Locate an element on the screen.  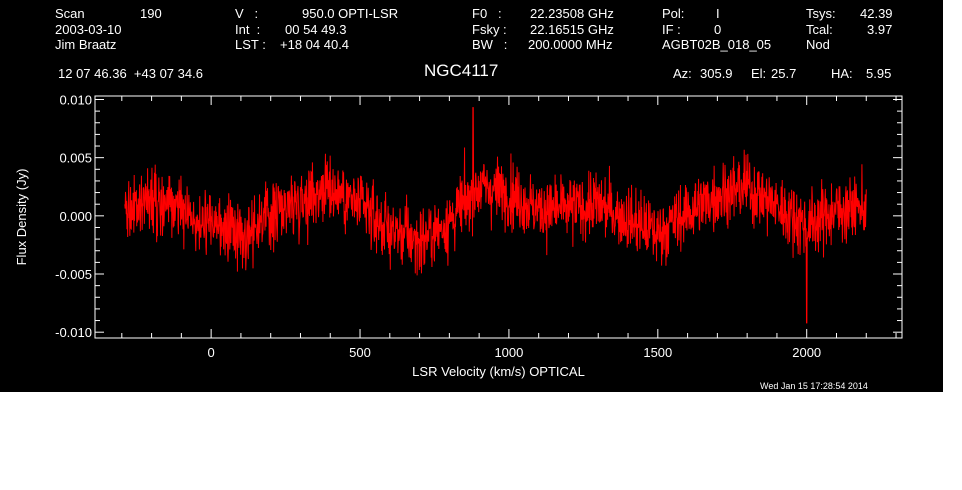
integration-label: Int : is located at coordinates (248, 29).